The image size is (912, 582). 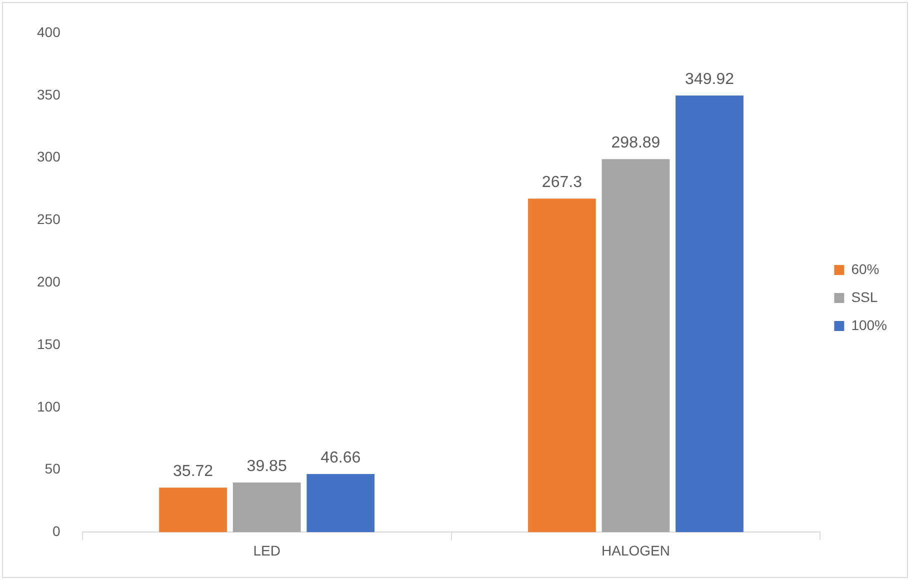 I want to click on y-tick-label: 350, so click(x=49, y=94).